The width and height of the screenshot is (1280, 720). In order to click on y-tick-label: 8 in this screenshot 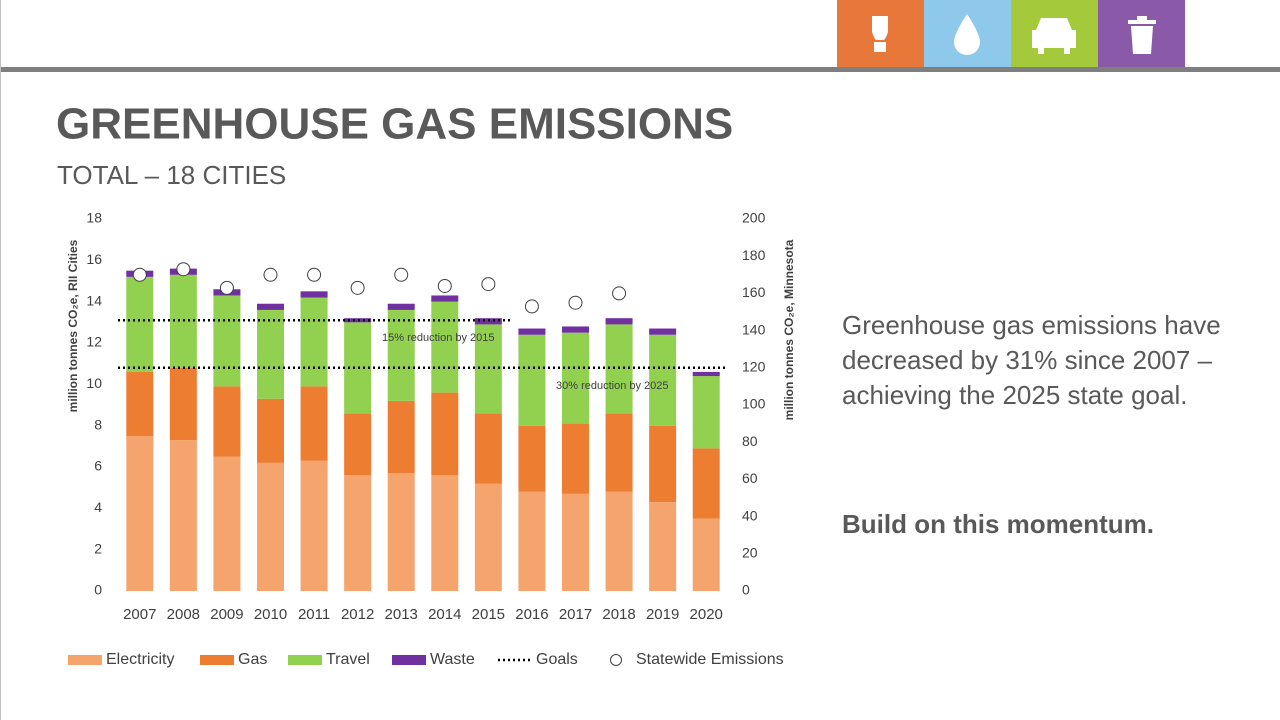, I will do `click(98, 424)`.